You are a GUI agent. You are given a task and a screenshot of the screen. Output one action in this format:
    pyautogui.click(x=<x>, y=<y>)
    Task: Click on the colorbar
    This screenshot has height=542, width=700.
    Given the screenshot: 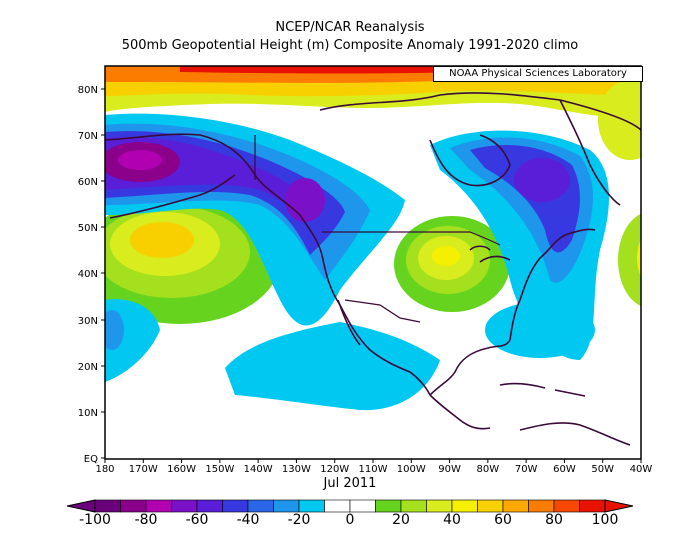 What is the action you would take?
    pyautogui.click(x=350, y=506)
    